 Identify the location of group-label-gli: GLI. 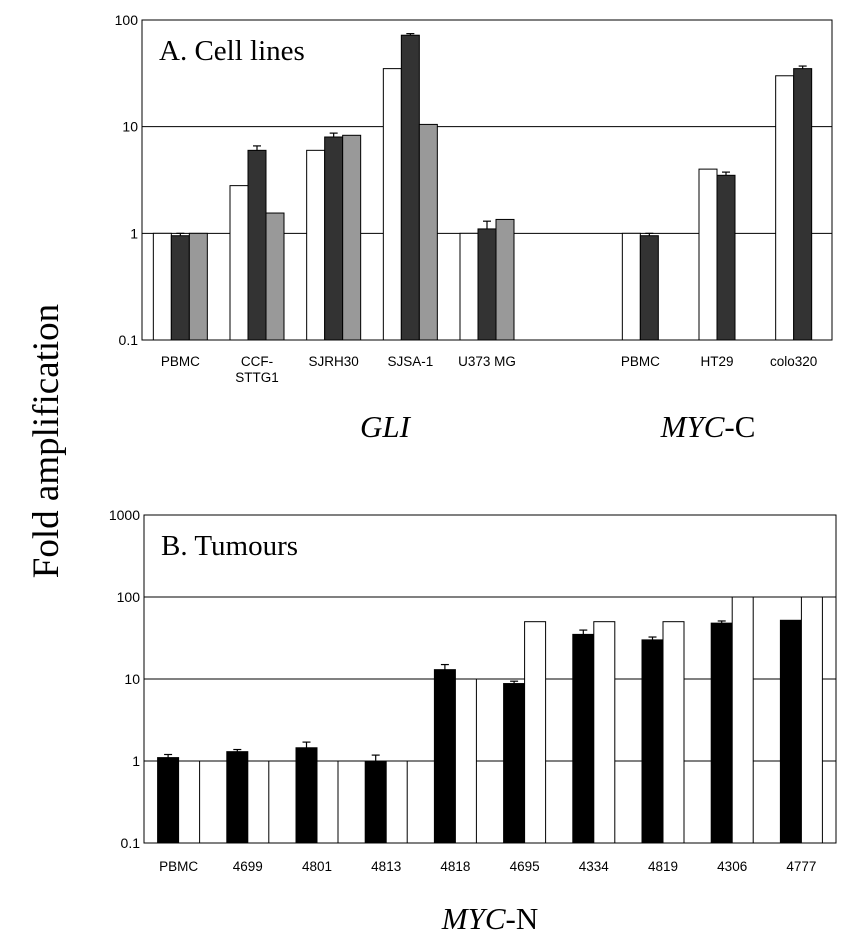
(386, 426).